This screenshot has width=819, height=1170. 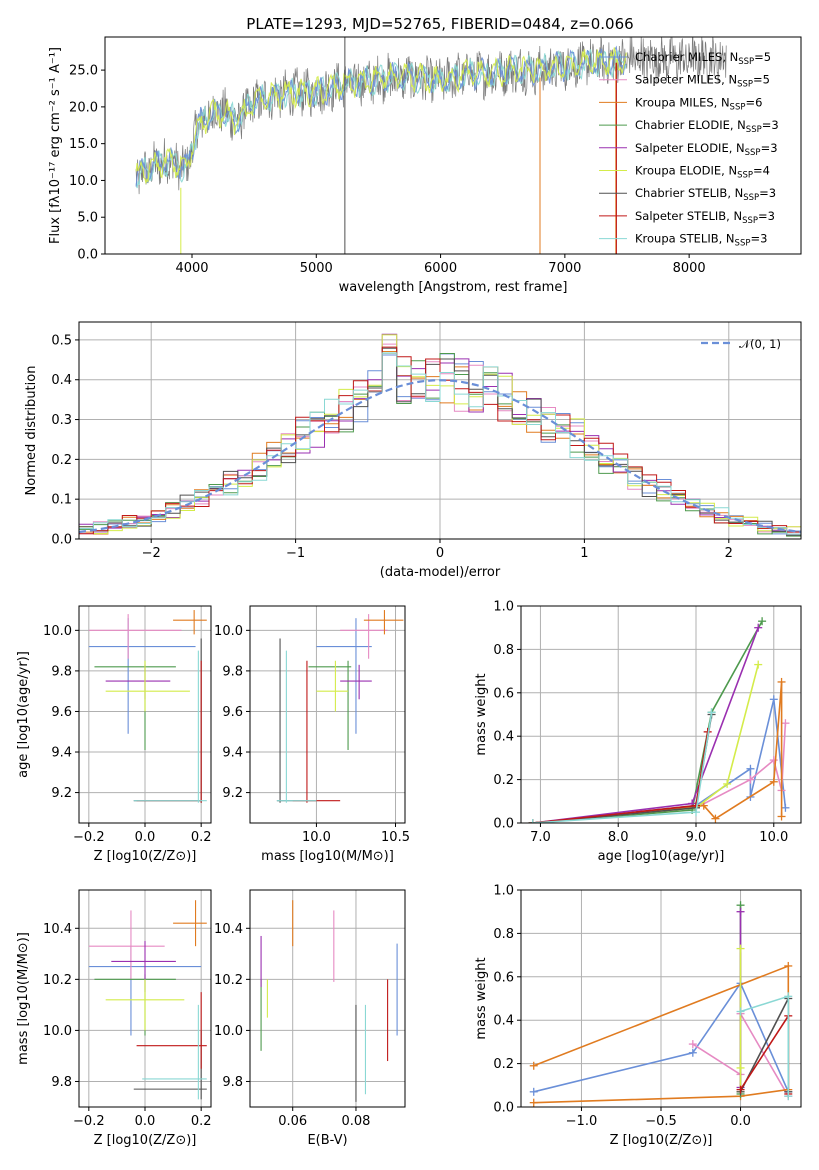 I want to click on legend-entry: Kroupa MILES, NSSP=6, so click(x=698, y=103).